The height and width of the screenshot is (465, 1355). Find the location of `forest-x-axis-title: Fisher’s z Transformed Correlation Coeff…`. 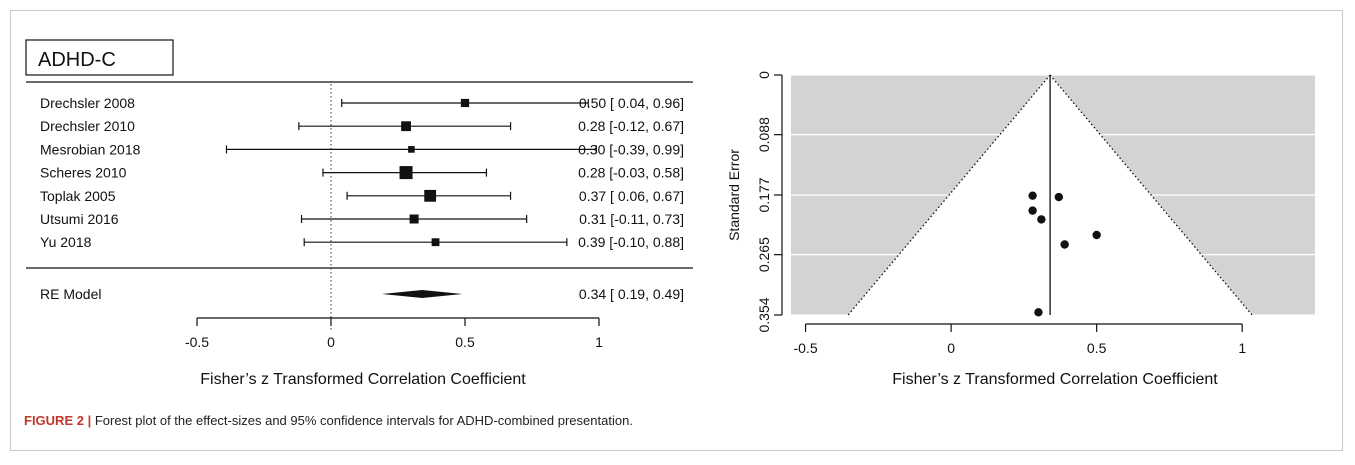

forest-x-axis-title: Fisher’s z Transformed Correlation Coeff… is located at coordinates (363, 379).